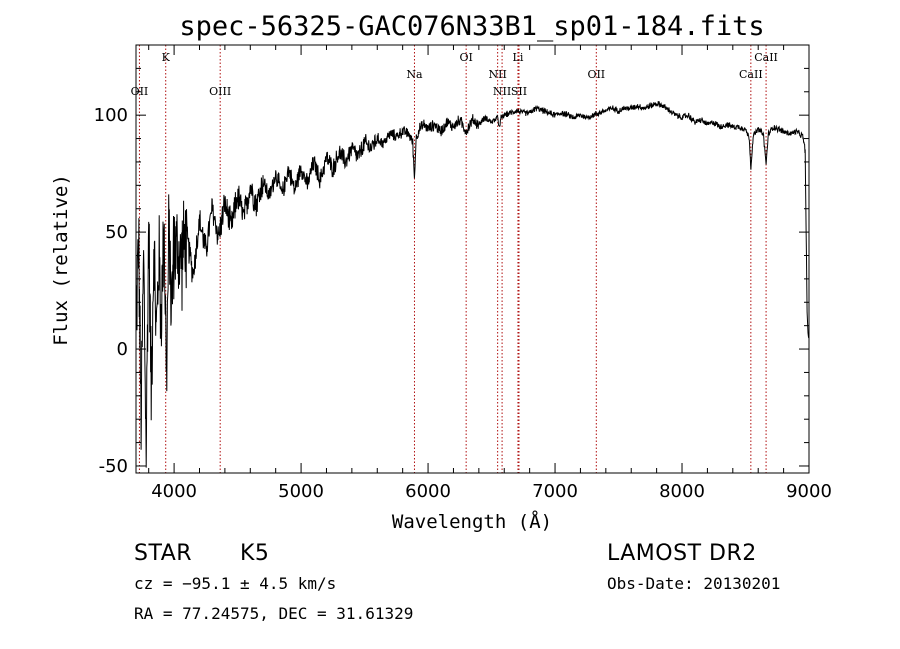 This screenshot has width=900, height=649. What do you see at coordinates (414, 74) in the screenshot?
I see `line-marker-label-3: Na` at bounding box center [414, 74].